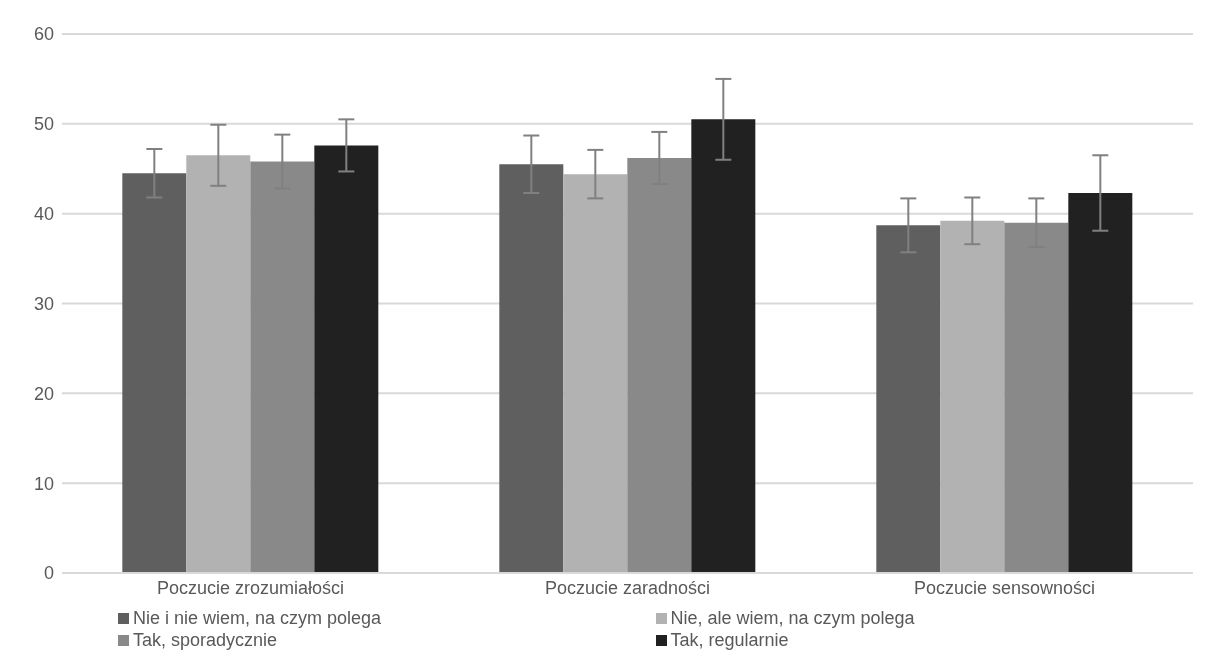 The width and height of the screenshot is (1209, 659). I want to click on y-tick-label: 50, so click(43, 124).